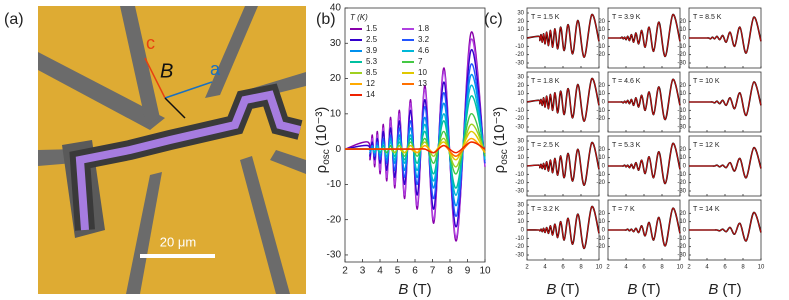  What do you see at coordinates (14, 19) in the screenshot?
I see `panel-label: (a)` at bounding box center [14, 19].